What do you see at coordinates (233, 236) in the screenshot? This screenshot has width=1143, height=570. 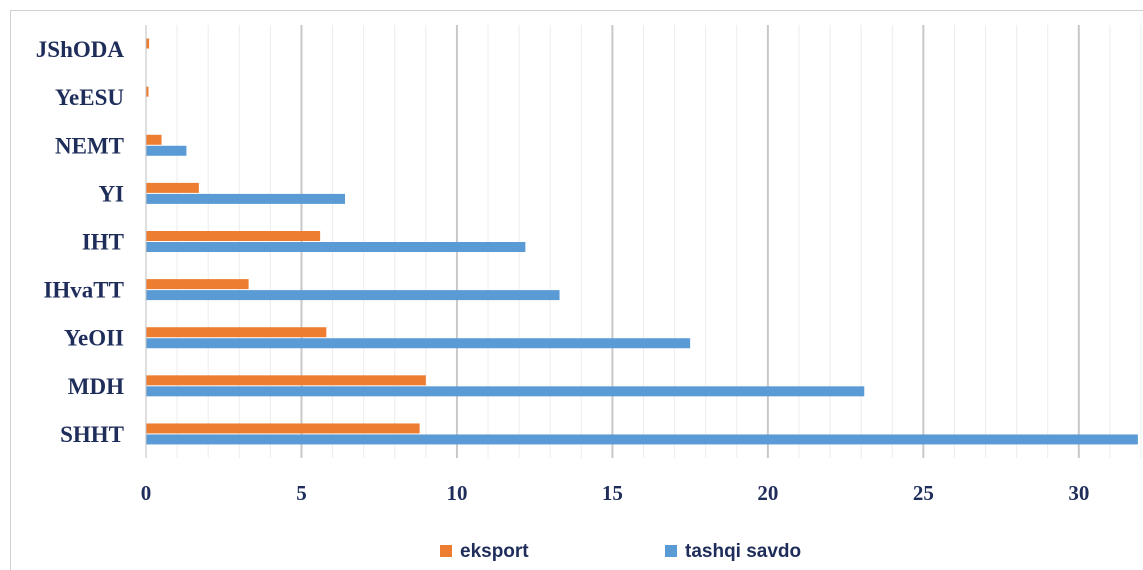 I see `bar-eksport-IHT` at bounding box center [233, 236].